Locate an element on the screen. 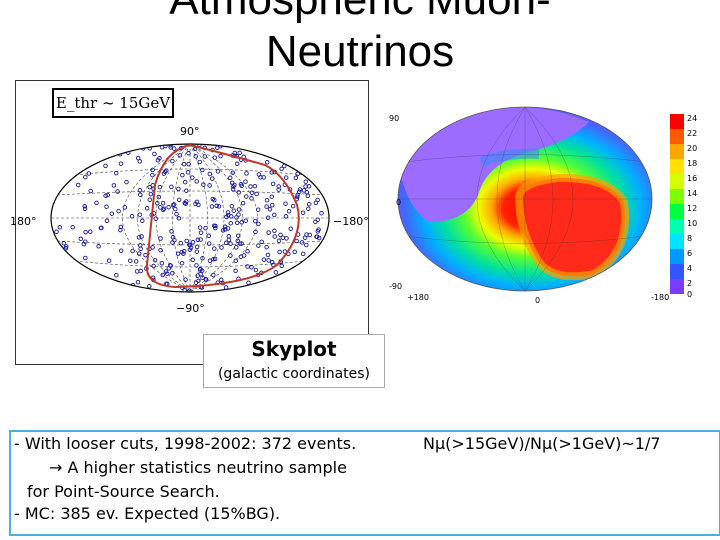 This screenshot has width=720, height=540. colorbar-tick: 10 is located at coordinates (692, 223).